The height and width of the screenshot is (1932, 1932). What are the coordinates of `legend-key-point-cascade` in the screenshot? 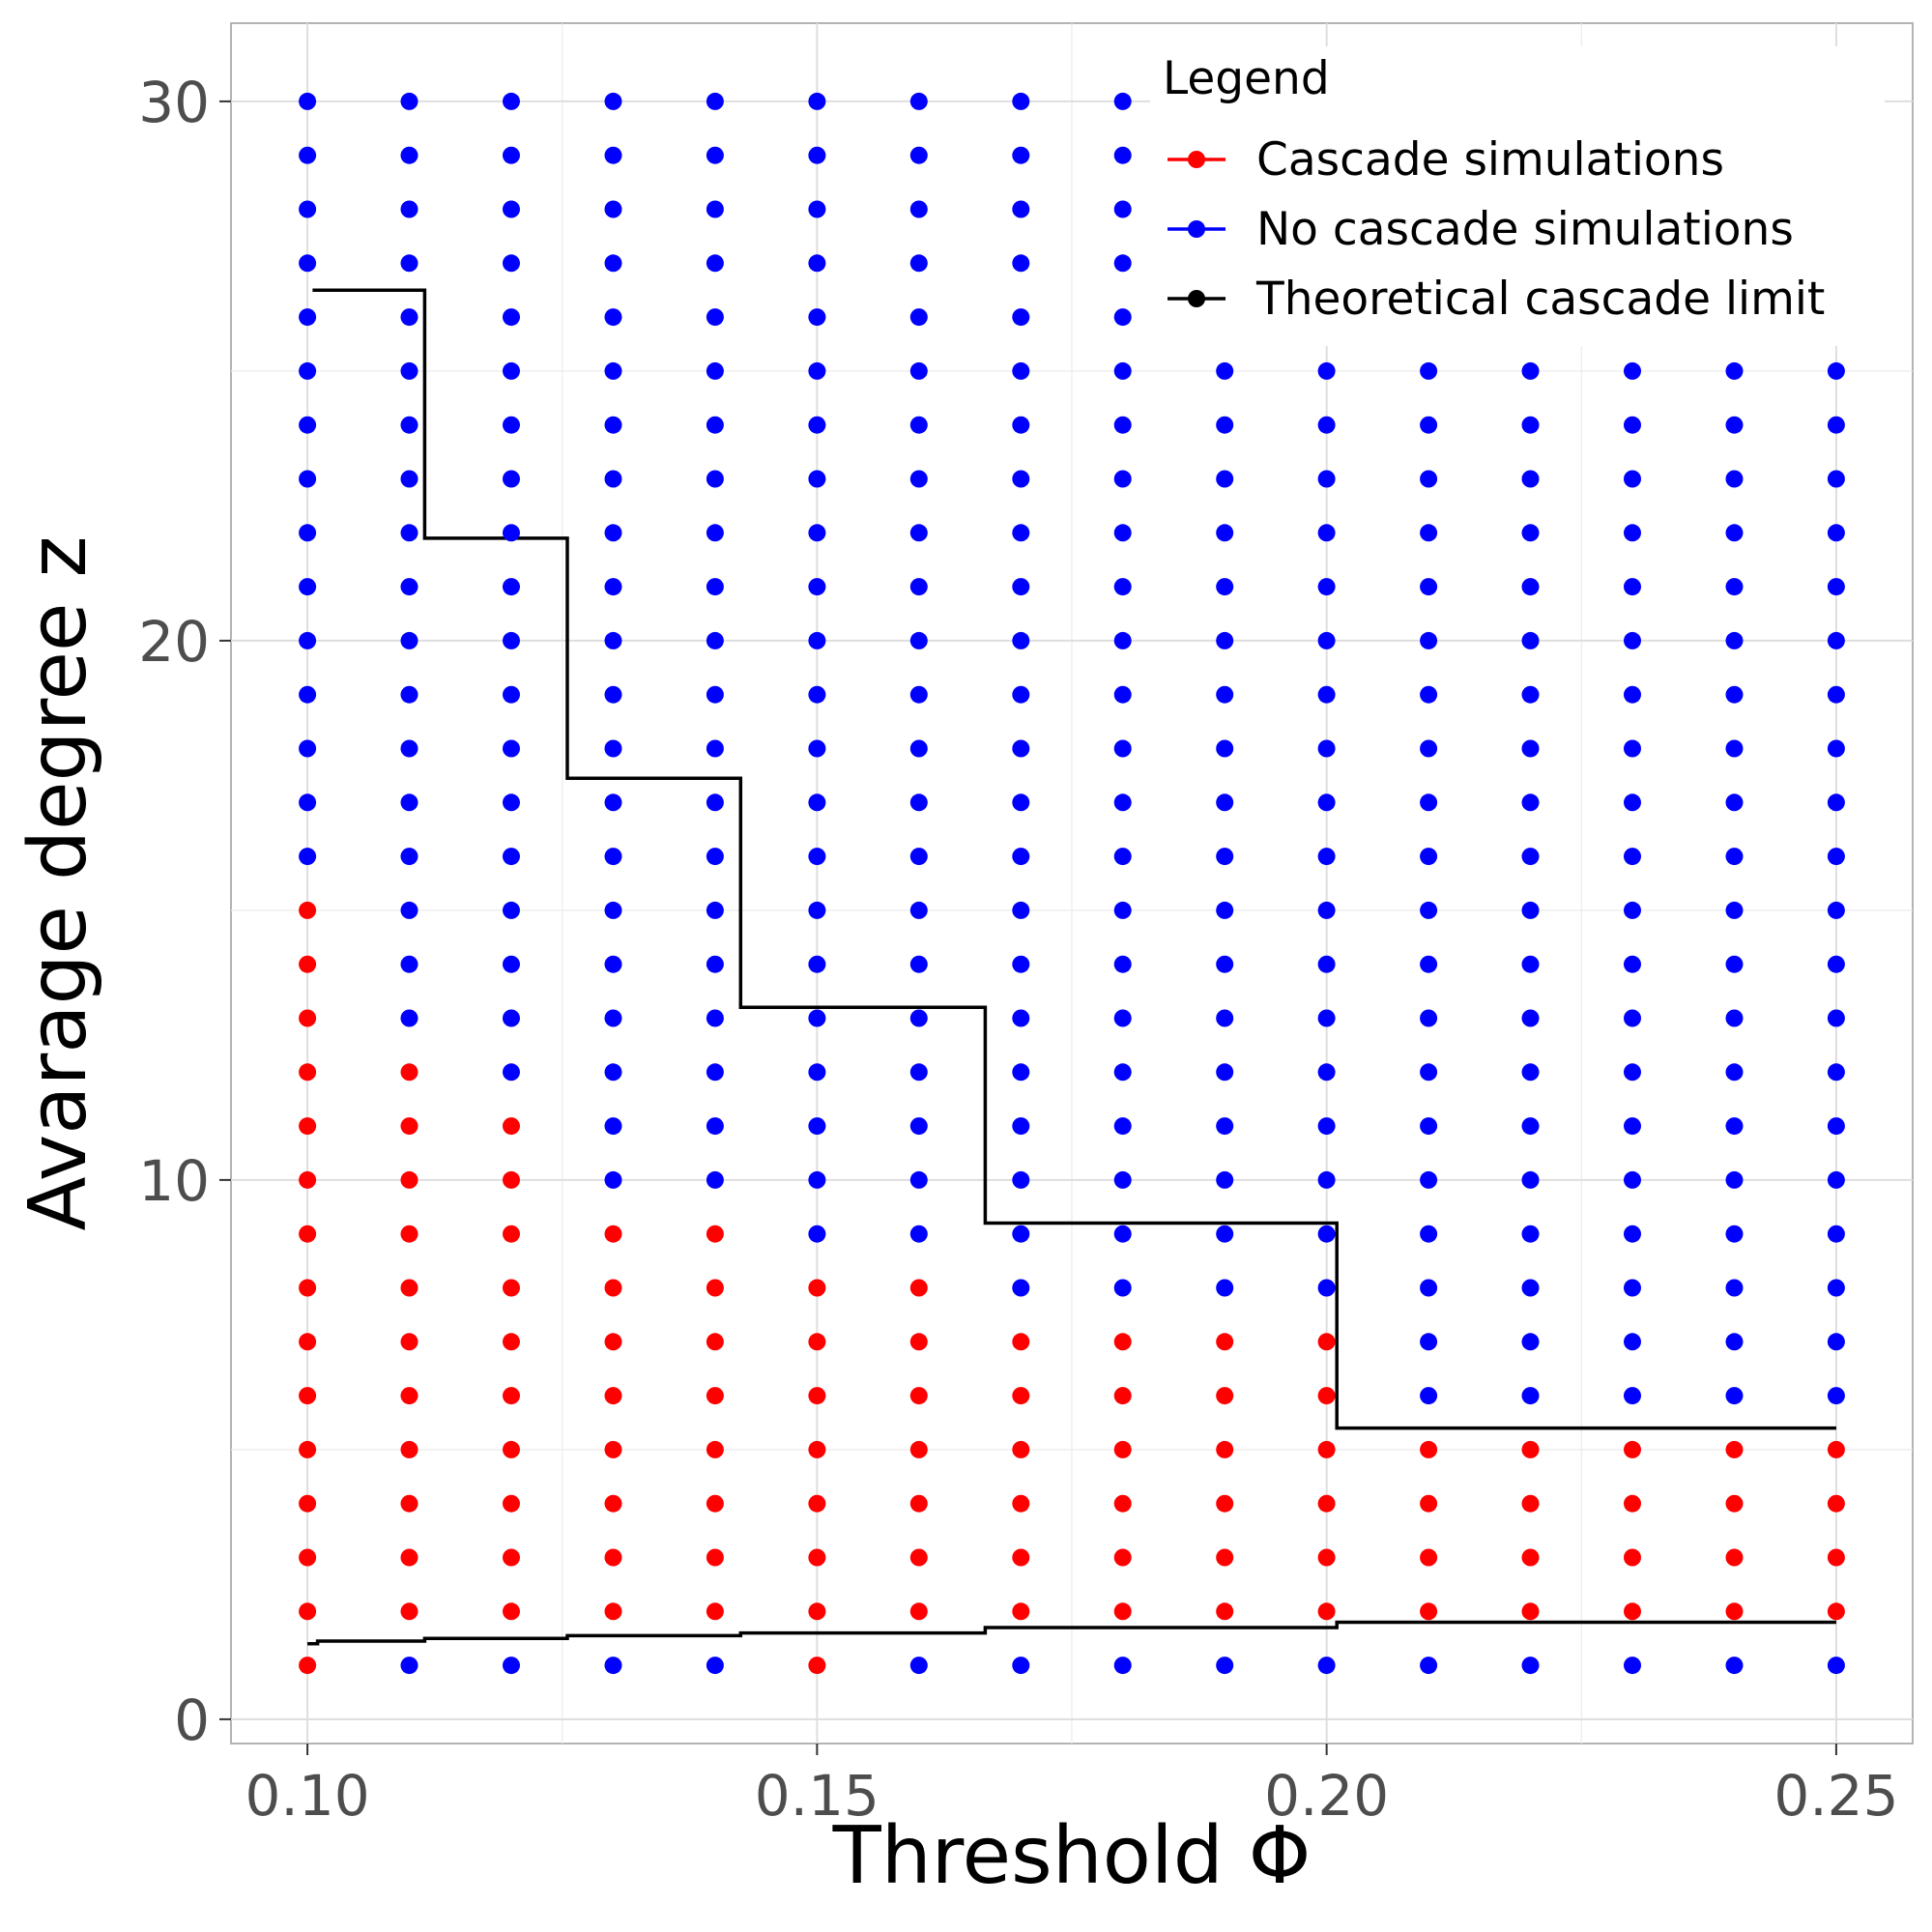 It's located at (1196, 159).